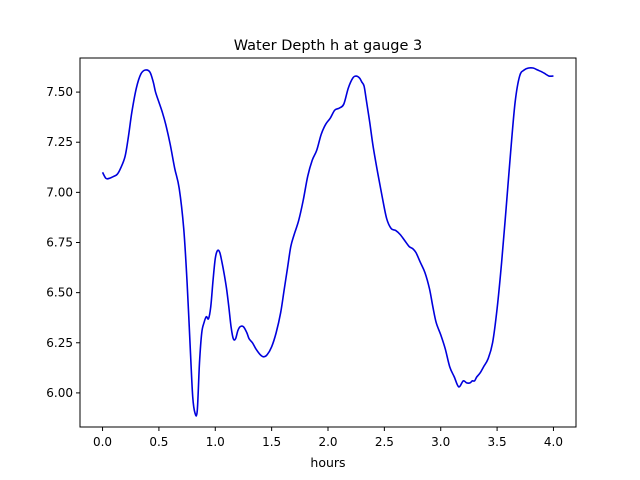  What do you see at coordinates (328, 46) in the screenshot?
I see `chart-title: Water Depth h at gauge 3` at bounding box center [328, 46].